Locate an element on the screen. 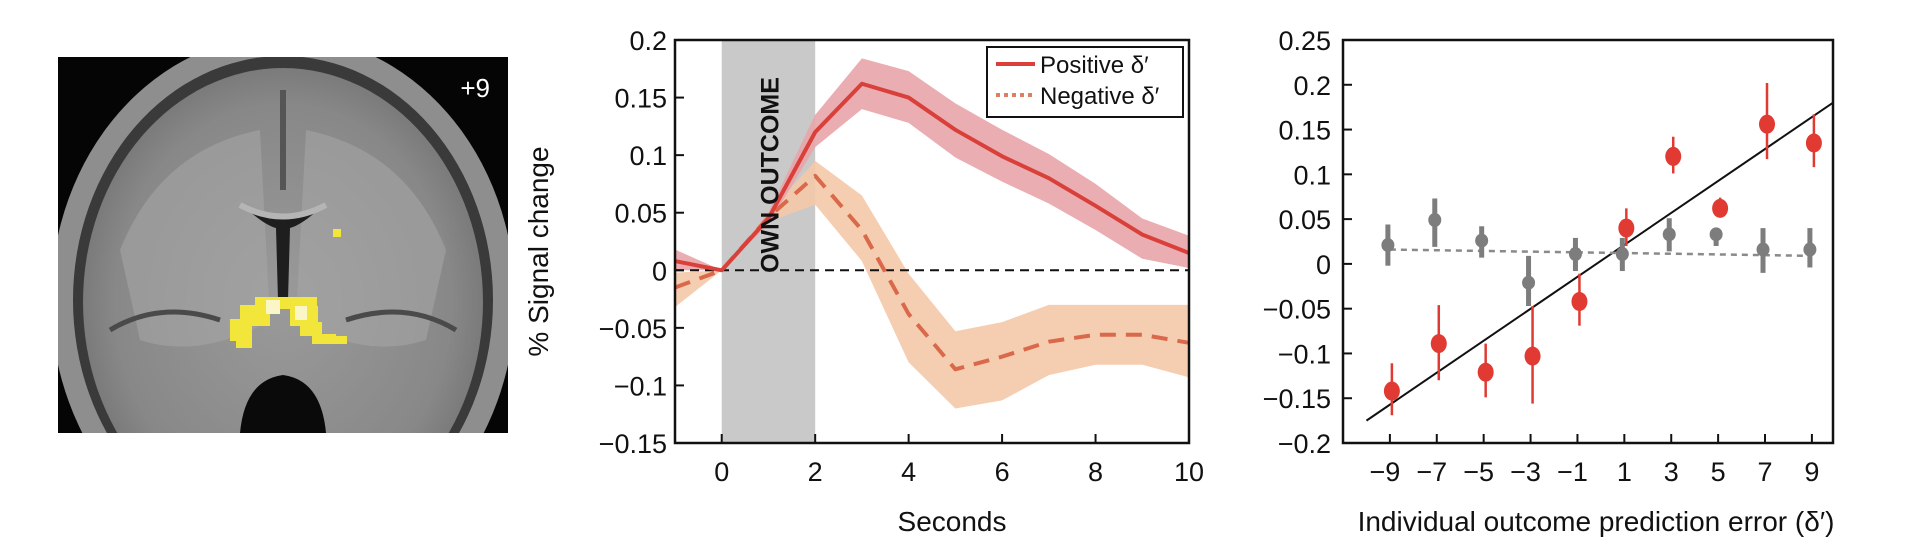  x-tick-label: 0 is located at coordinates (721, 472).